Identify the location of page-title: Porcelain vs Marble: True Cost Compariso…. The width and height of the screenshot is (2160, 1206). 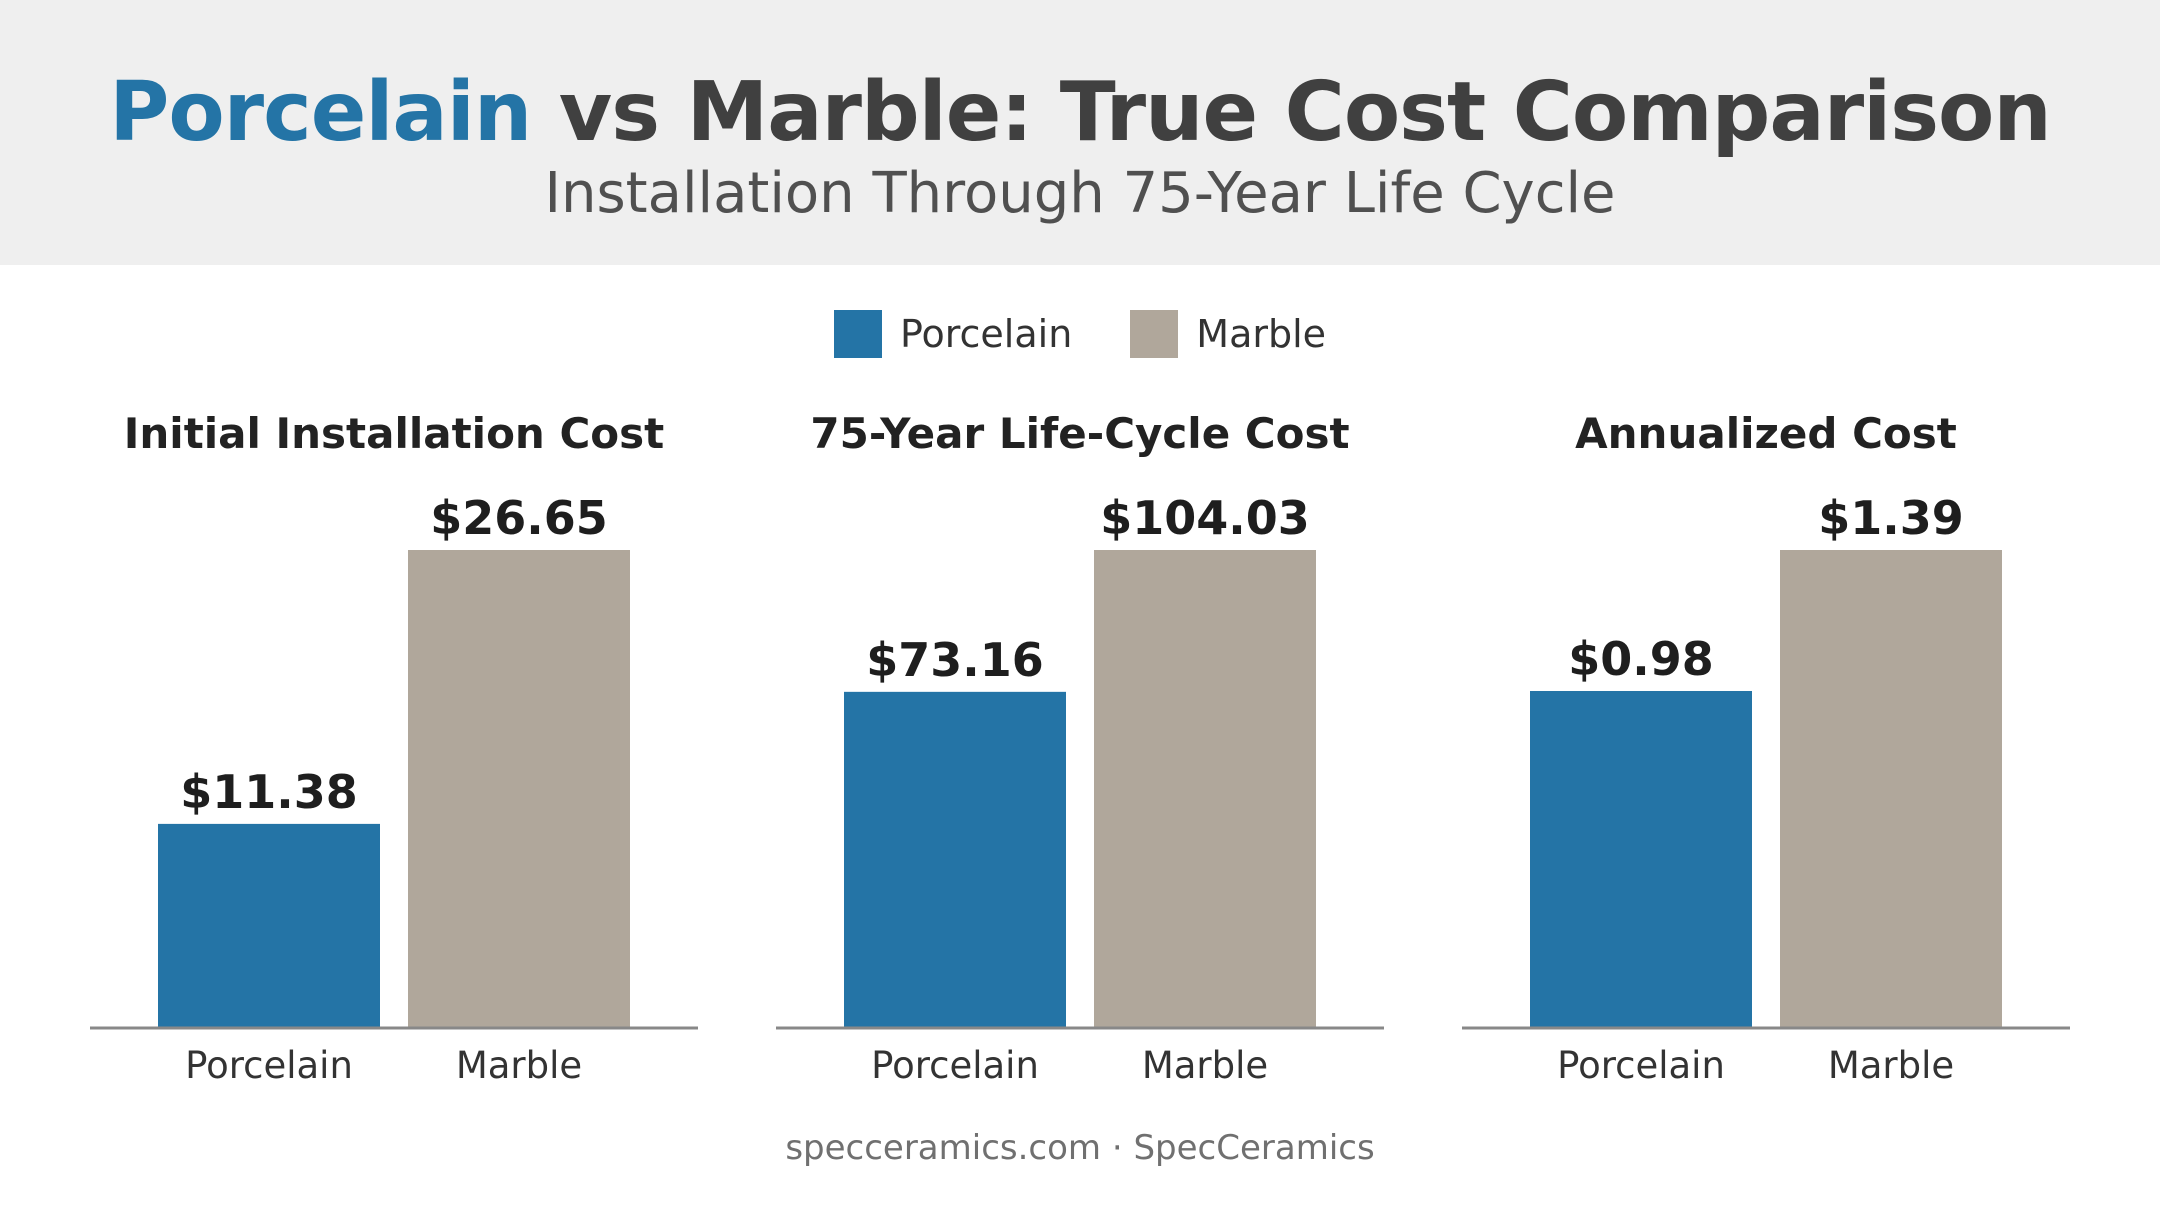
(1080, 113).